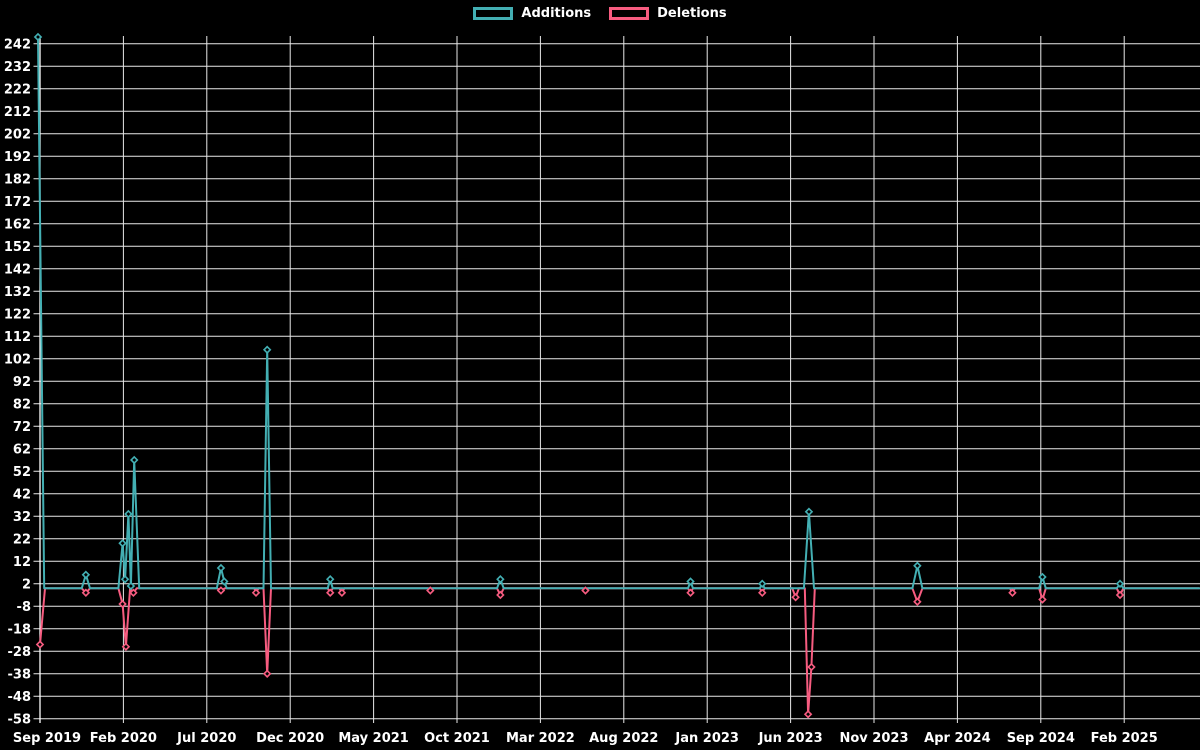  I want to click on deletions-legend-label: Deletions, so click(692, 13).